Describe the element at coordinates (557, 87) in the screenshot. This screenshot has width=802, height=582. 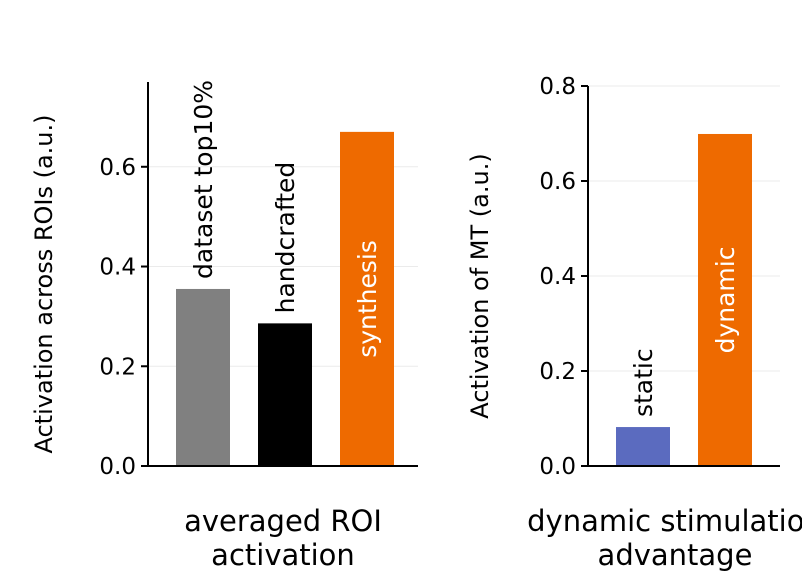
I see `y-tick-label: 0.8` at that location.